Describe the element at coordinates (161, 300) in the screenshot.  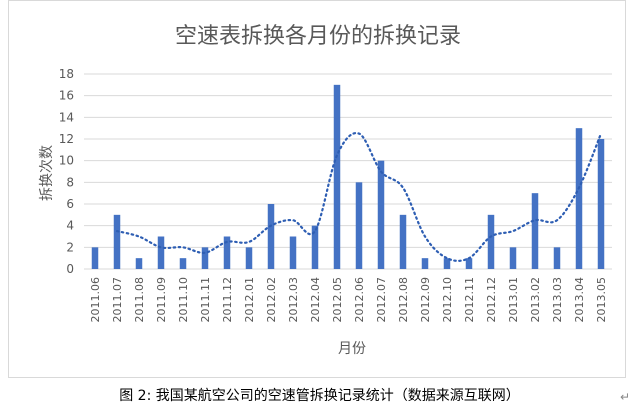
I see `x-tick-label: 2011.09` at that location.